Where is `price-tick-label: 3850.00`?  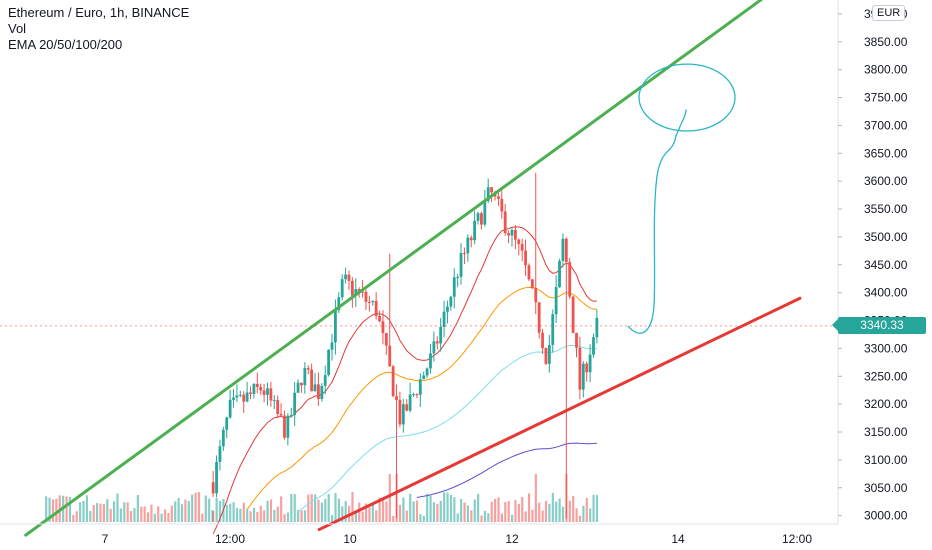
price-tick-label: 3850.00 is located at coordinates (886, 42).